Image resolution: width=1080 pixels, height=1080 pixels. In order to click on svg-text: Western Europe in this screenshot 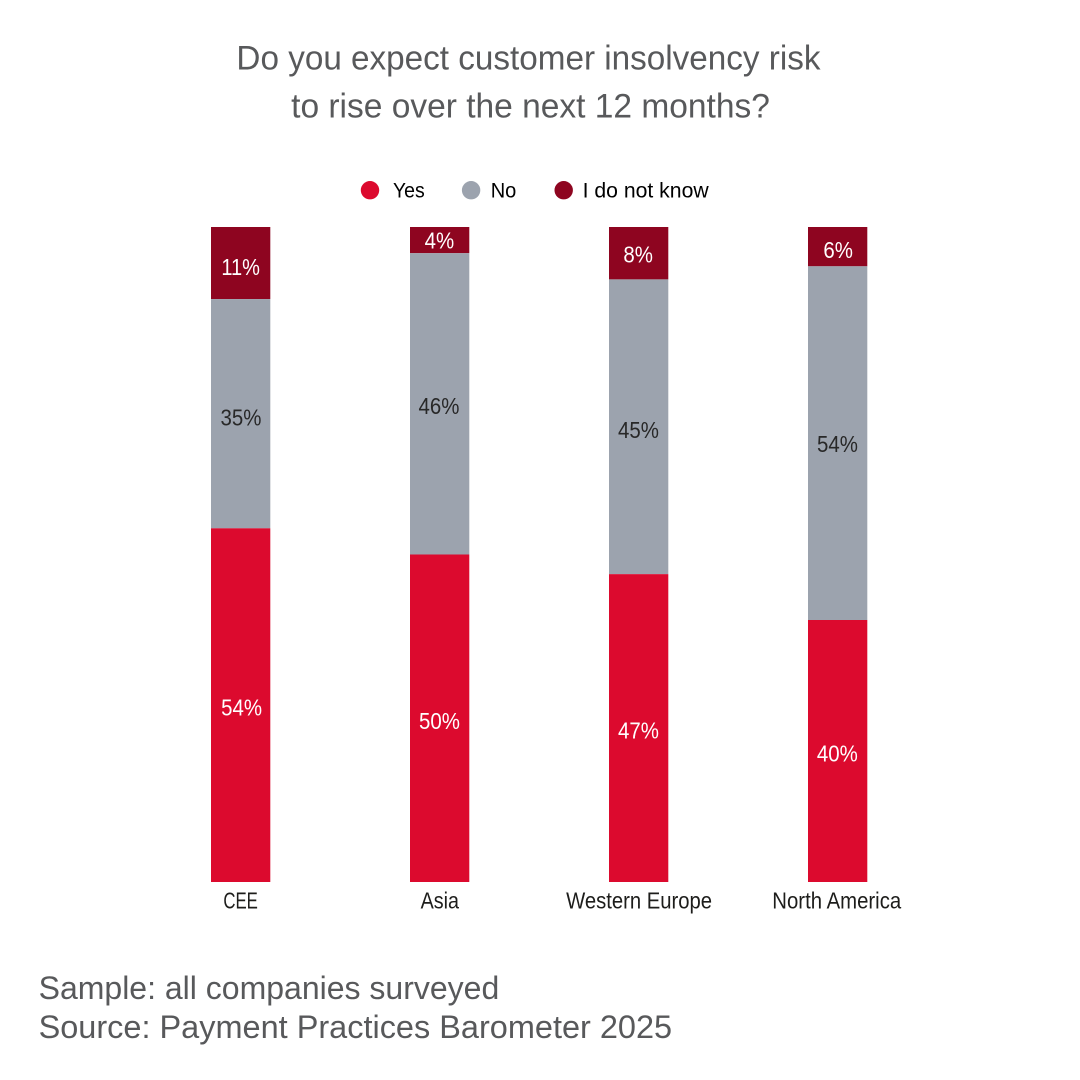, I will do `click(639, 900)`.